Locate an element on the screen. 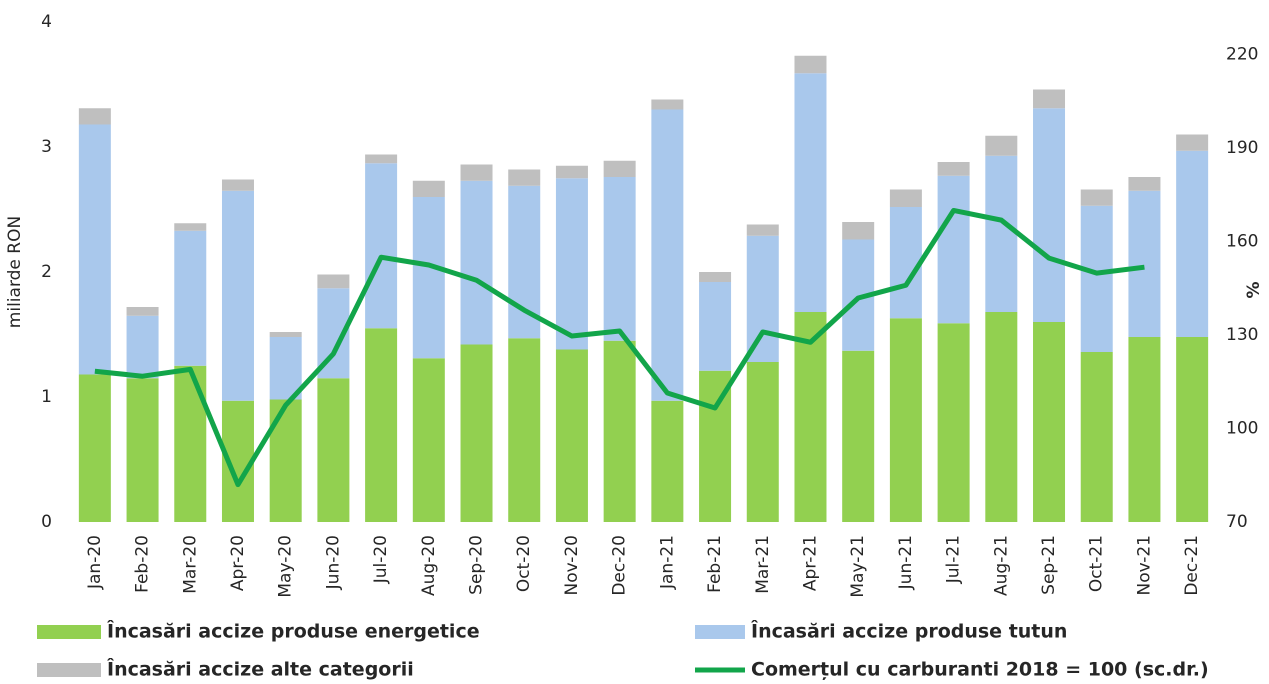  y2-axis-label: % is located at coordinates (1254, 289).